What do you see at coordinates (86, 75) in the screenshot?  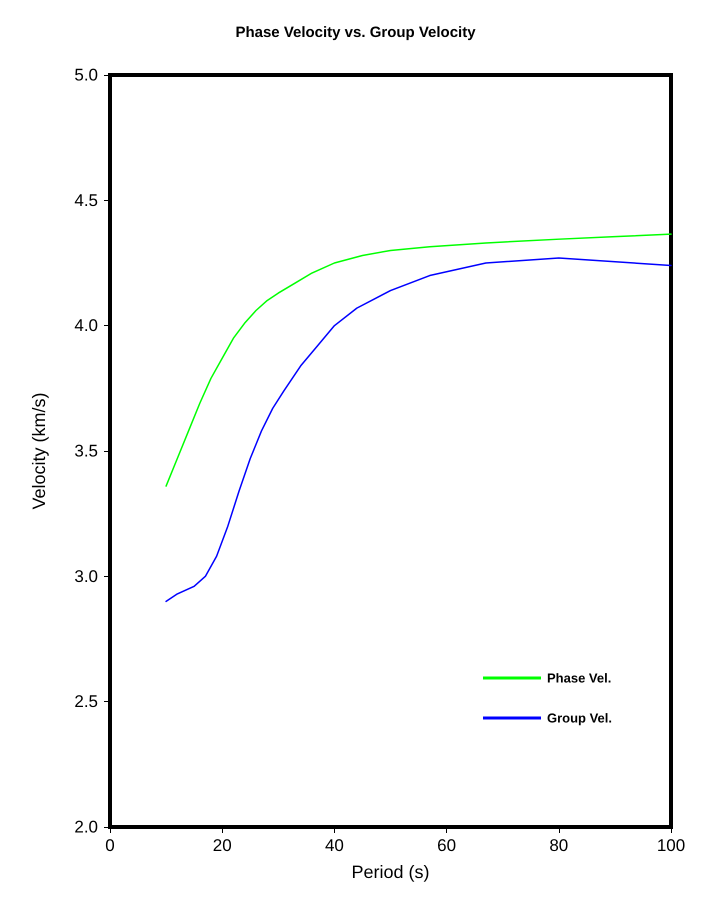 I see `y-tick-label: 5.0` at bounding box center [86, 75].